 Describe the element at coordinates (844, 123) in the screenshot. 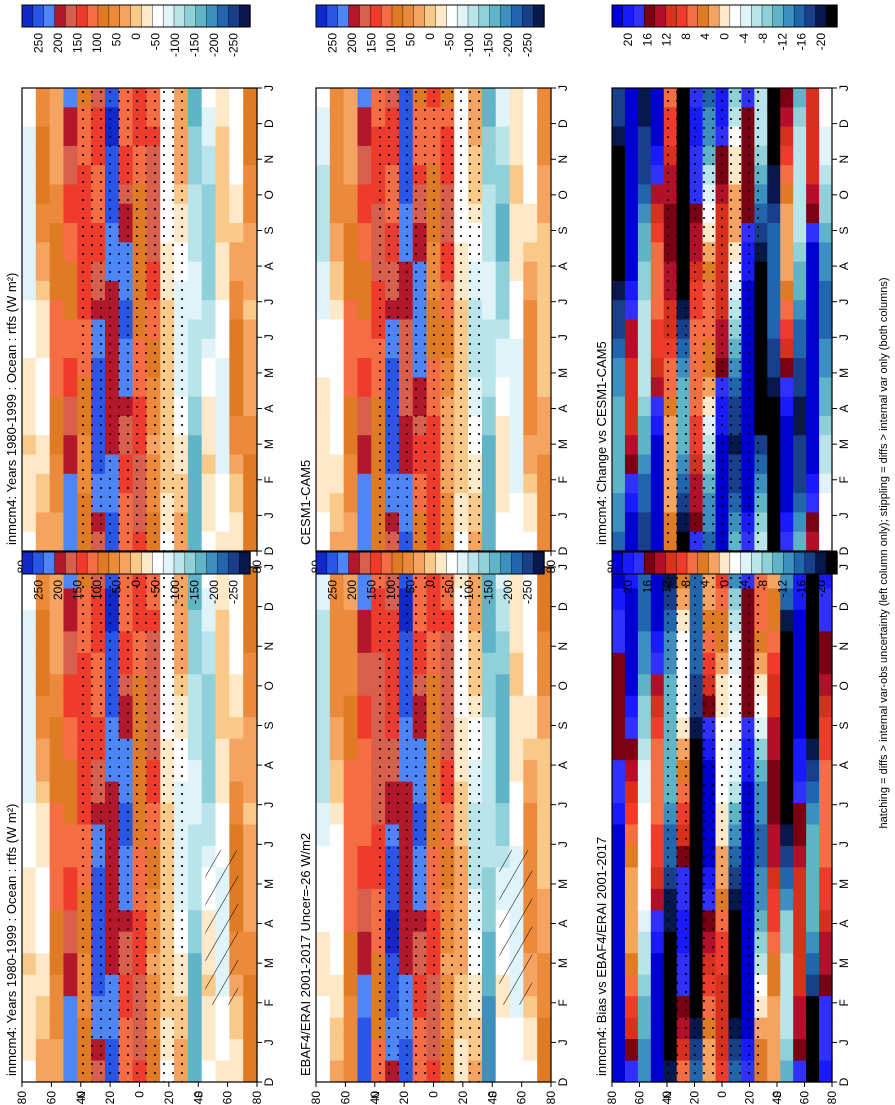

I see `month-tick-label: D` at that location.